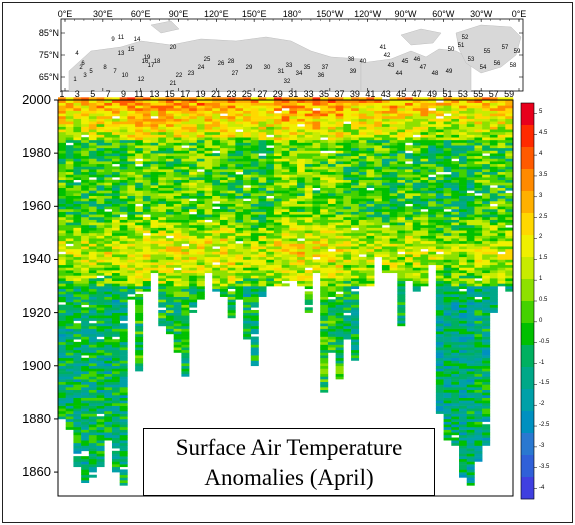  I want to click on map-station-label: 16, so click(145, 62).